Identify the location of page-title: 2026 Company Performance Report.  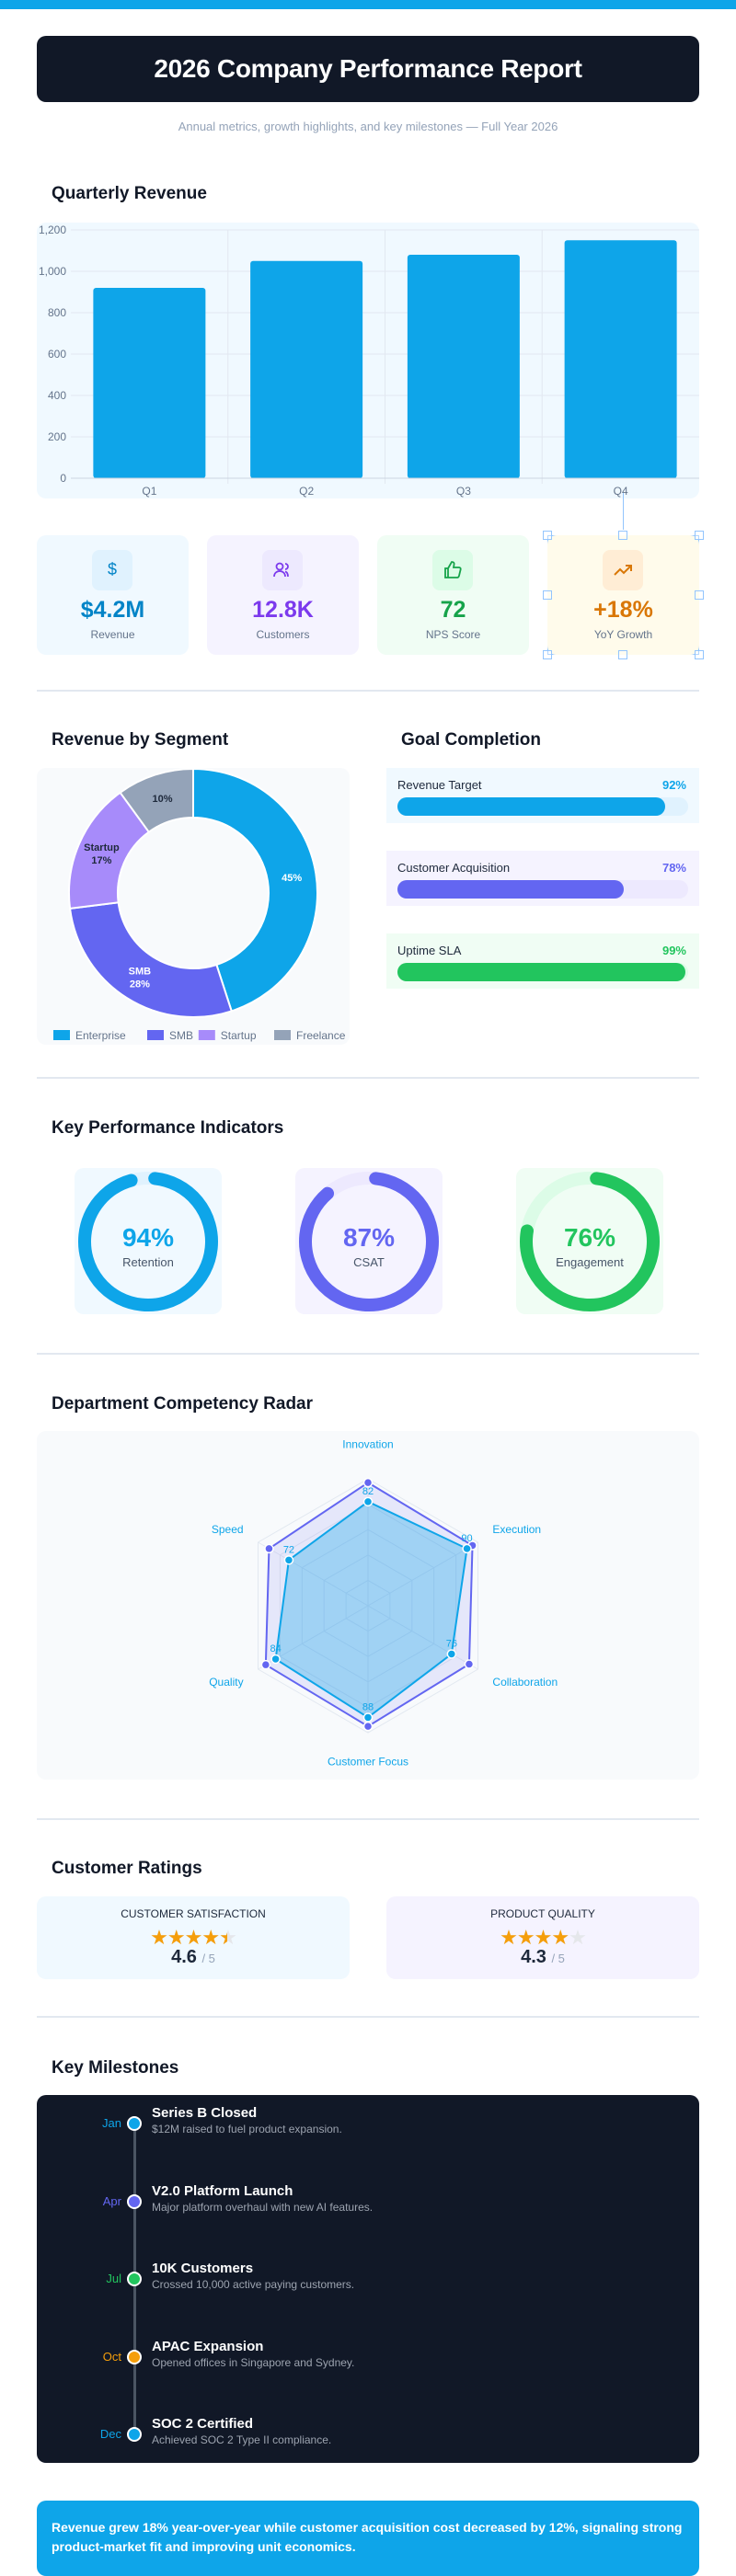
(368, 68).